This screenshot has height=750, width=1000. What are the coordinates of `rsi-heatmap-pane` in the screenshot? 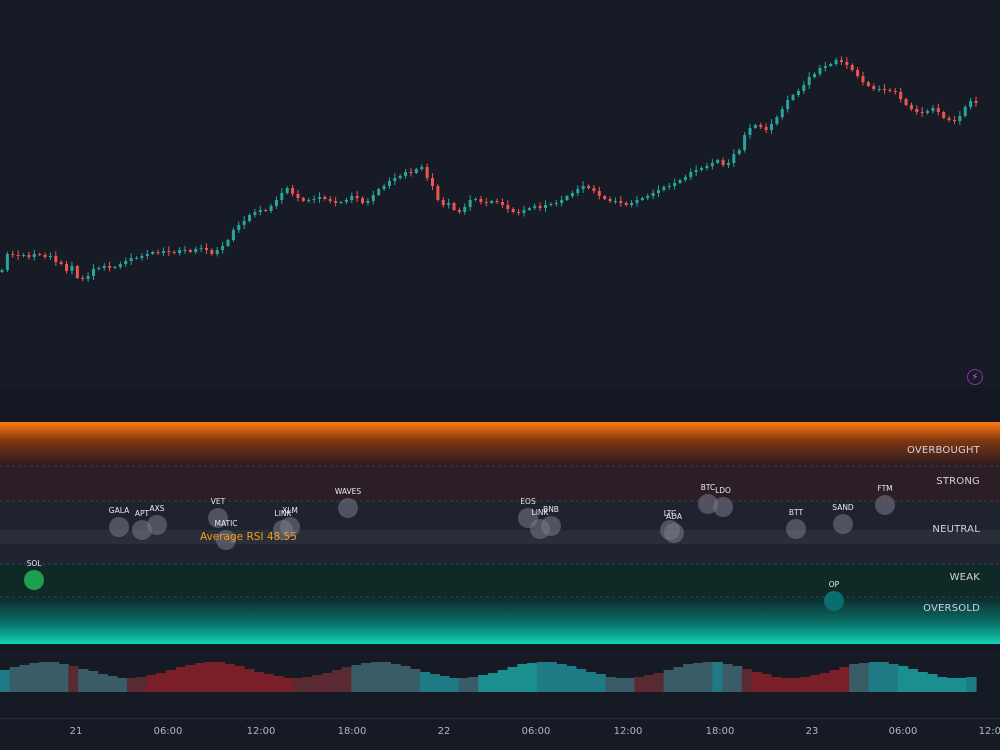 It's located at (500, 684).